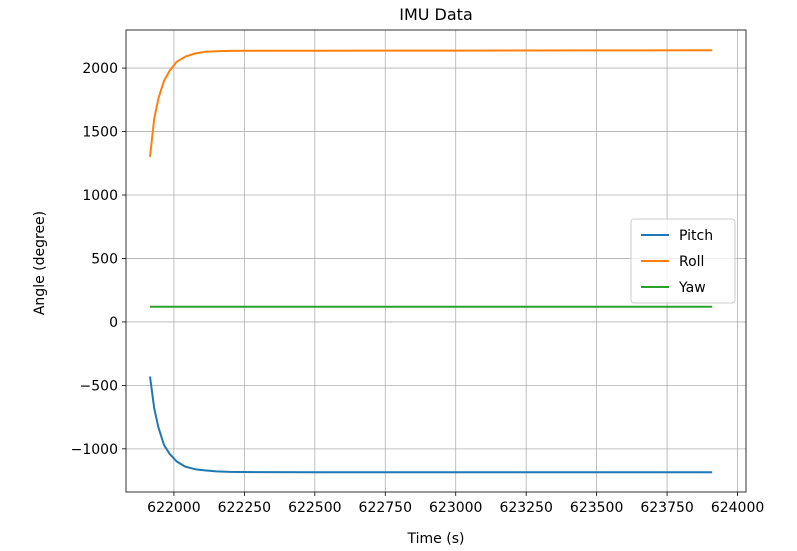 Image resolution: width=797 pixels, height=551 pixels. I want to click on legend-box, so click(683, 261).